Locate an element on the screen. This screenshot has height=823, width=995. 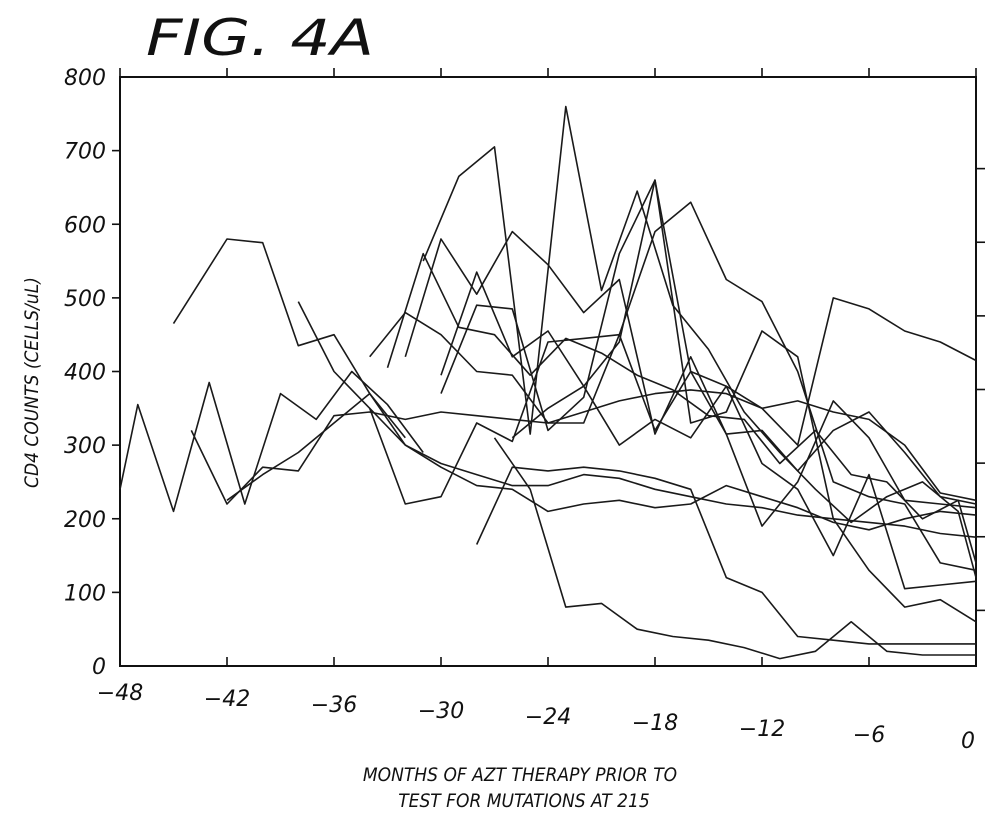
x-tick-label: −48 is located at coordinates (120, 693).